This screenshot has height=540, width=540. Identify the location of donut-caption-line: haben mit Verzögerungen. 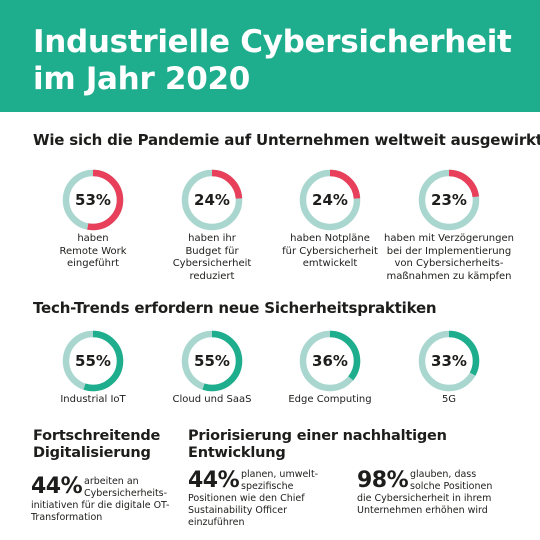
(449, 238).